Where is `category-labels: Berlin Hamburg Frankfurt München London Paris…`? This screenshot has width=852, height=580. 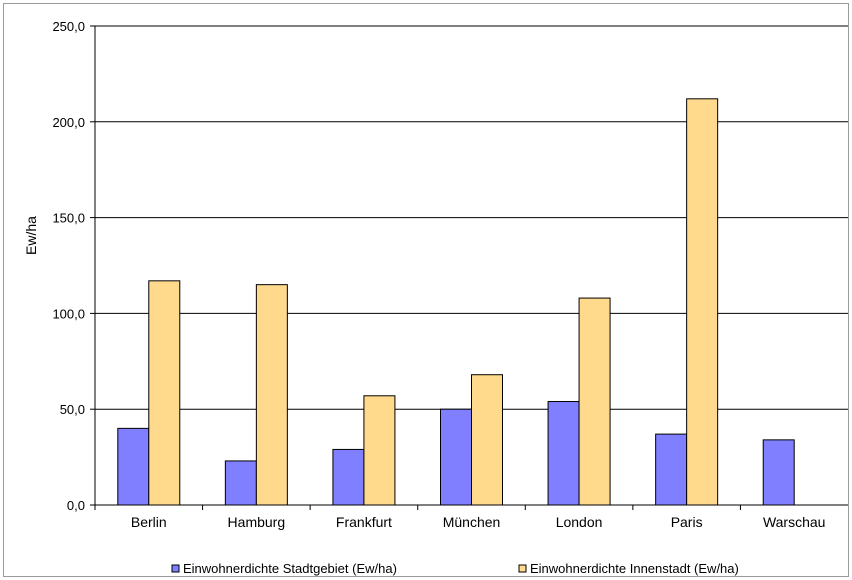
category-labels: Berlin Hamburg Frankfurt München London Paris… is located at coordinates (478, 522).